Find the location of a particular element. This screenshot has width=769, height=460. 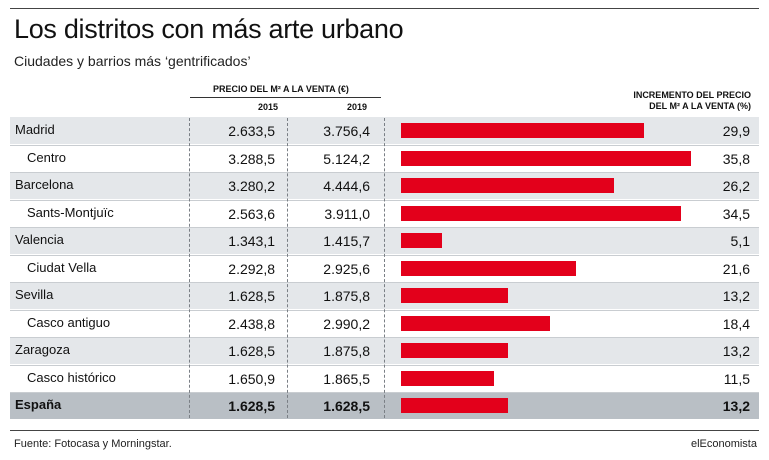

price-2019-cell: 1.415,7 is located at coordinates (346, 241).